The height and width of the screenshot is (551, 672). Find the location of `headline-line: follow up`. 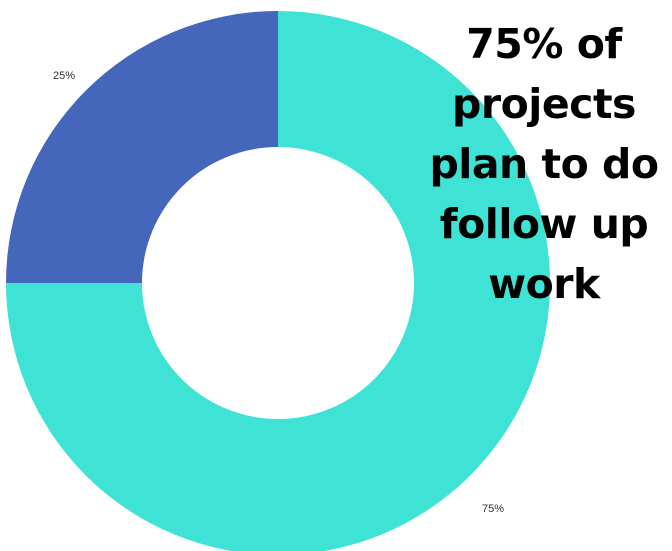

headline-line: follow up is located at coordinates (544, 224).